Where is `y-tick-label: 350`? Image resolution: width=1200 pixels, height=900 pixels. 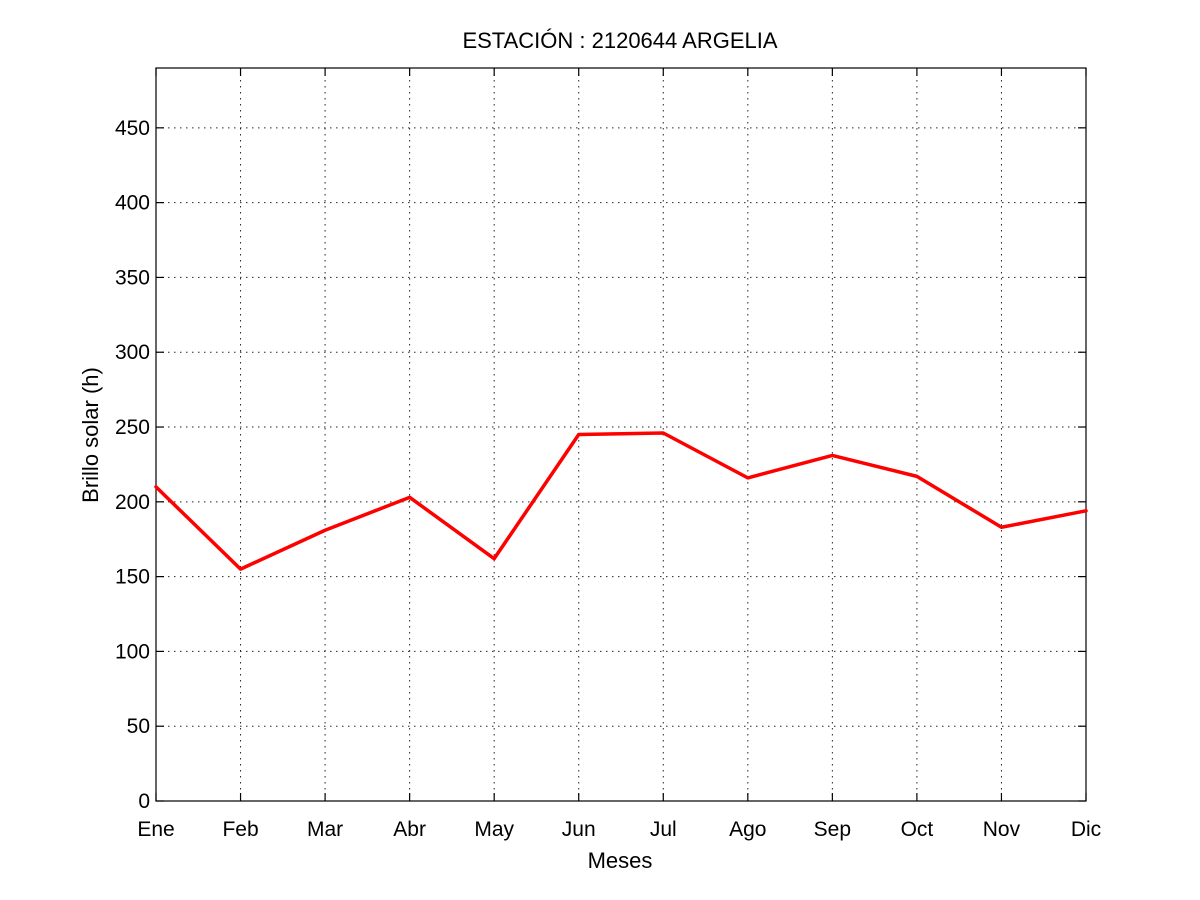 y-tick-label: 350 is located at coordinates (132, 277).